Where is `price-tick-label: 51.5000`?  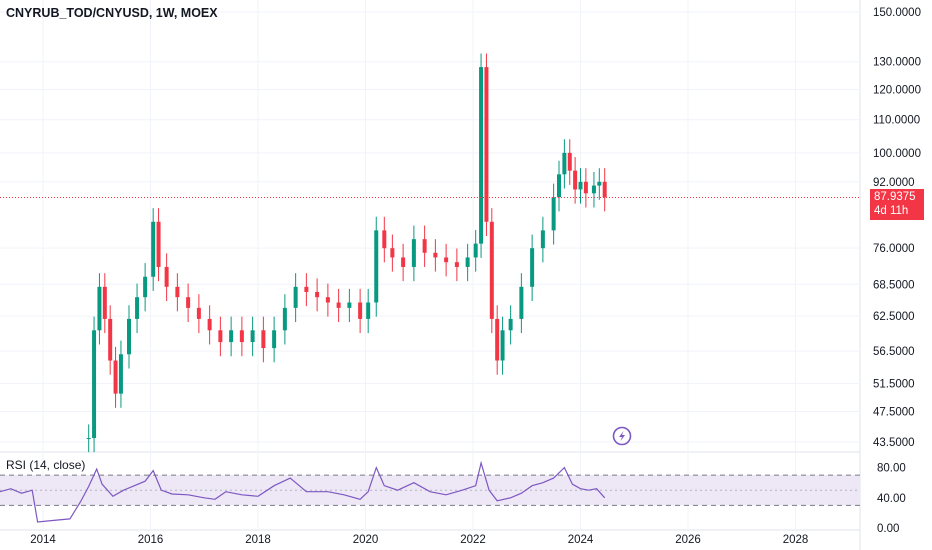
price-tick-label: 51.5000 is located at coordinates (894, 384).